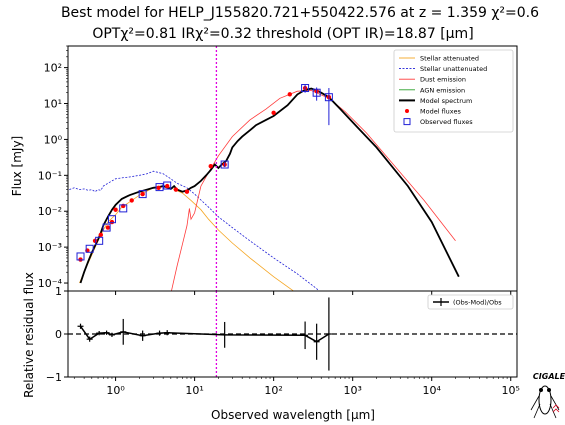 The width and height of the screenshot is (565, 425). What do you see at coordinates (352, 390) in the screenshot?
I see `x-tick-label: 10³` at bounding box center [352, 390].